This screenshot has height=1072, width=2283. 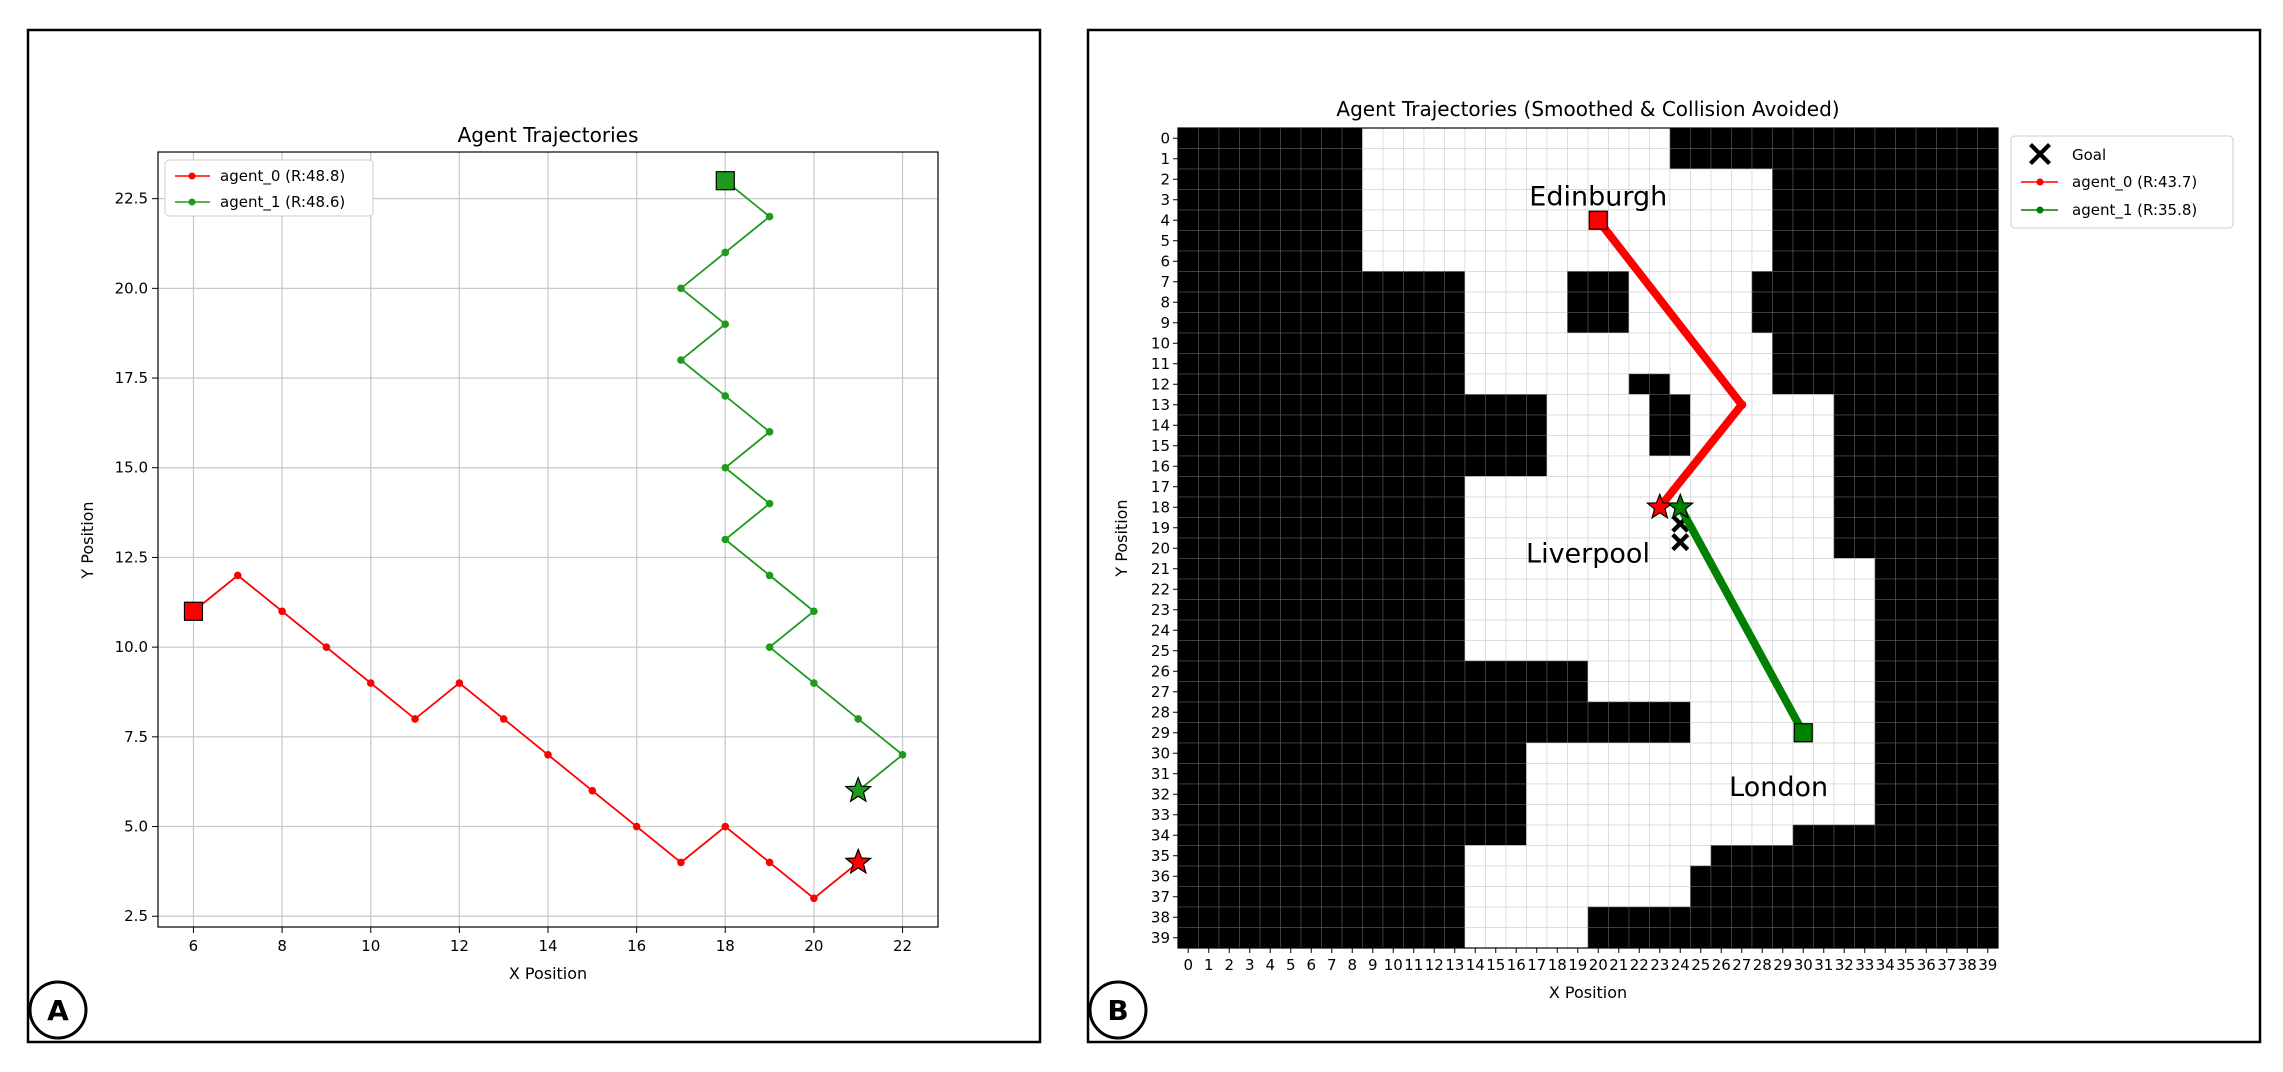 I want to click on a-legend-agent0: agent_0 (R:48.8), so click(x=282, y=176).